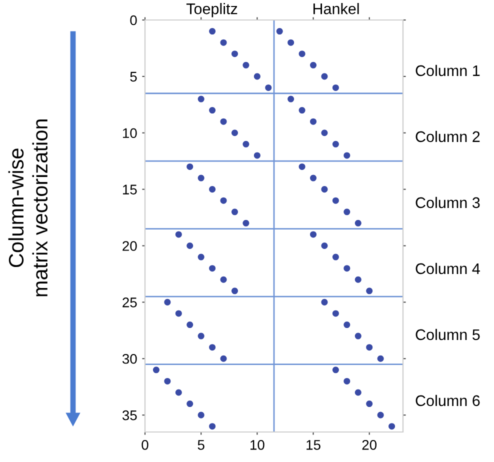  I want to click on text: Column-wise matrix vectorization, so click(28, 208).